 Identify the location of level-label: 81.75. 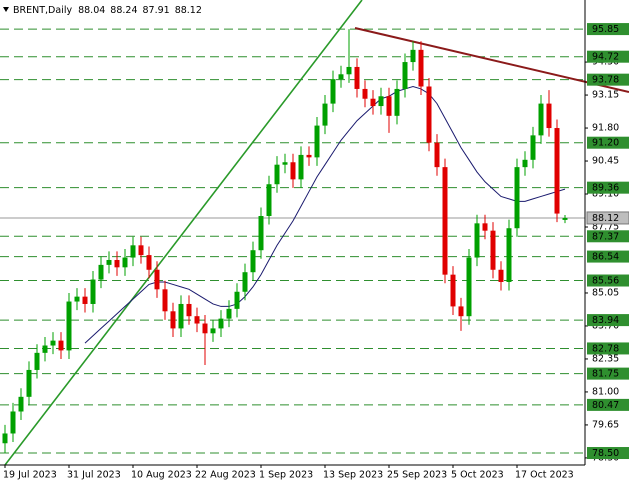
(605, 374).